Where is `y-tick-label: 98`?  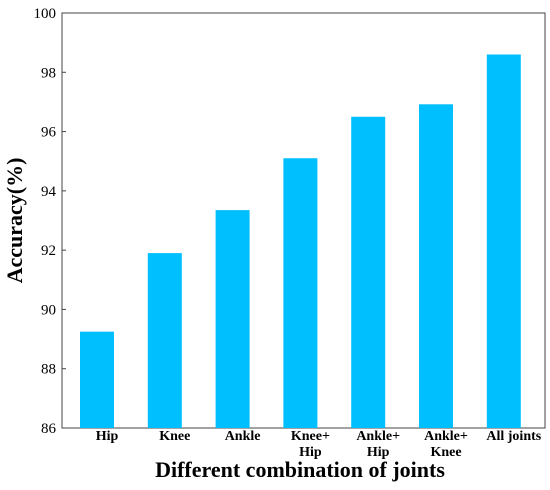
y-tick-label: 98 is located at coordinates (48, 73).